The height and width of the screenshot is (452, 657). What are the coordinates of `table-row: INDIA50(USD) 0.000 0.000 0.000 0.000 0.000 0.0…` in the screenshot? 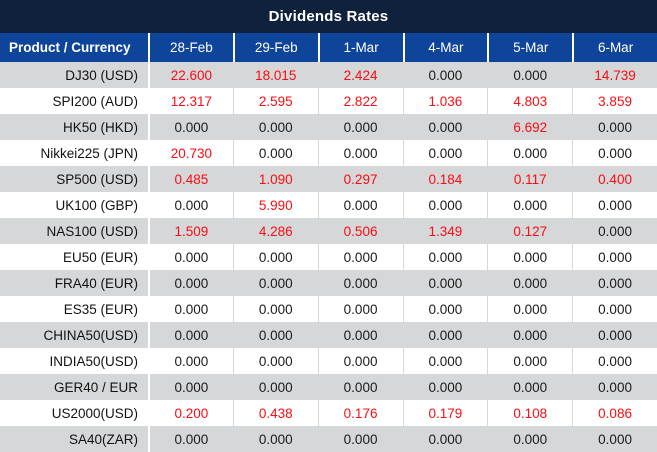 It's located at (328, 361).